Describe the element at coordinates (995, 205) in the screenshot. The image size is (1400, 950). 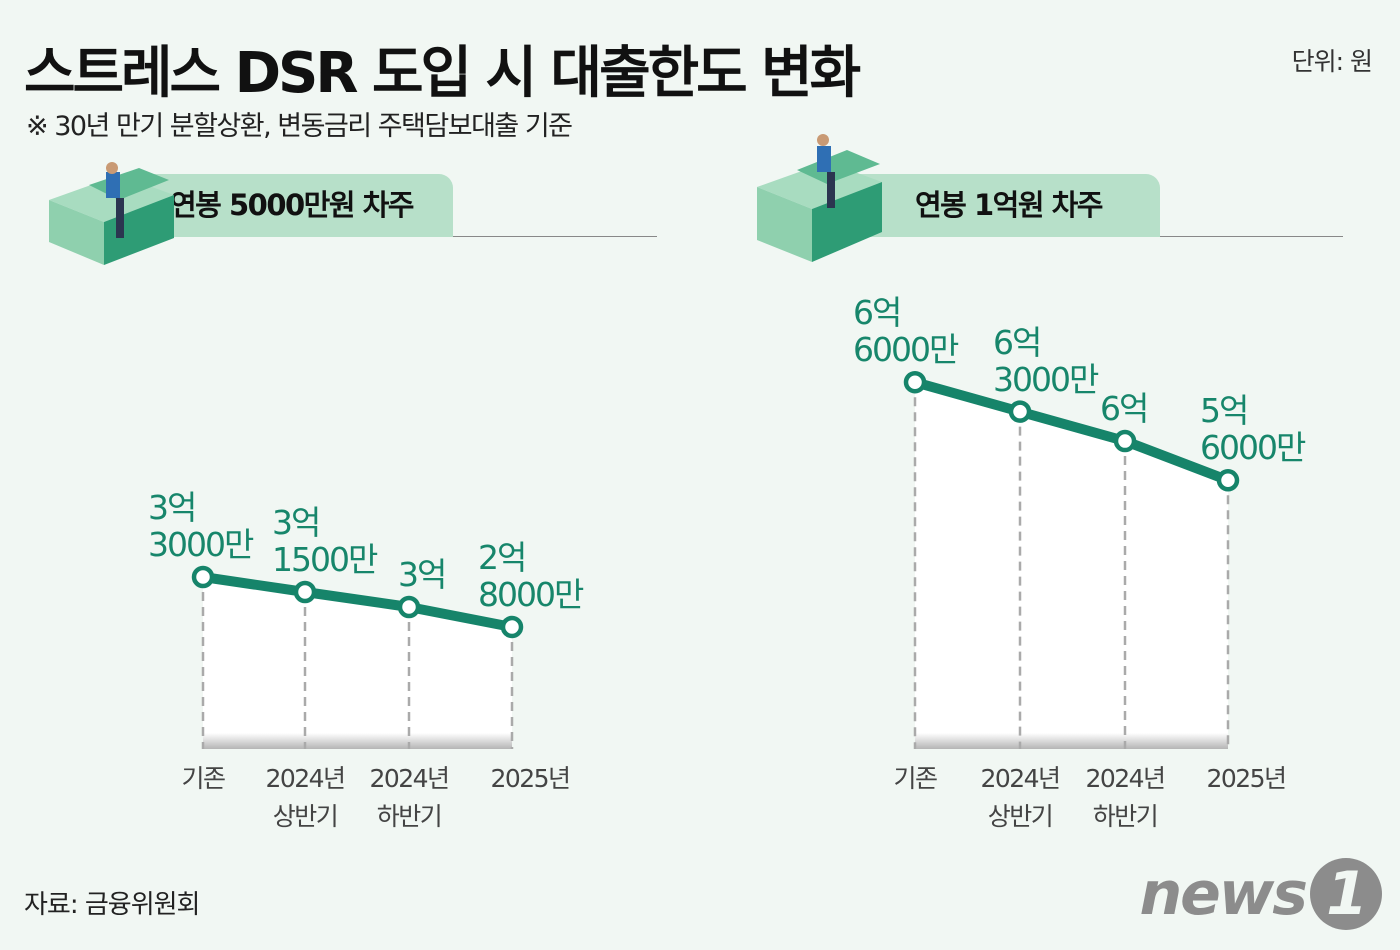
I see `chart-2-title: 연봉 1억원 차주` at that location.